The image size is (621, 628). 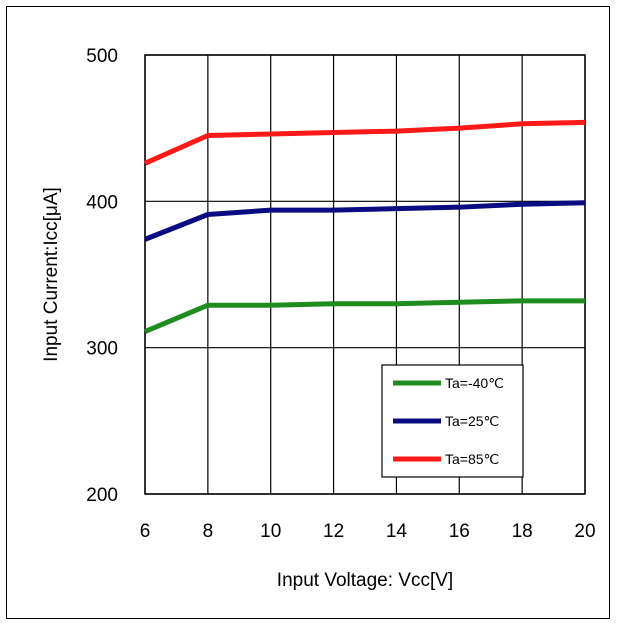 What do you see at coordinates (522, 531) in the screenshot?
I see `x-tick-label: 18` at bounding box center [522, 531].